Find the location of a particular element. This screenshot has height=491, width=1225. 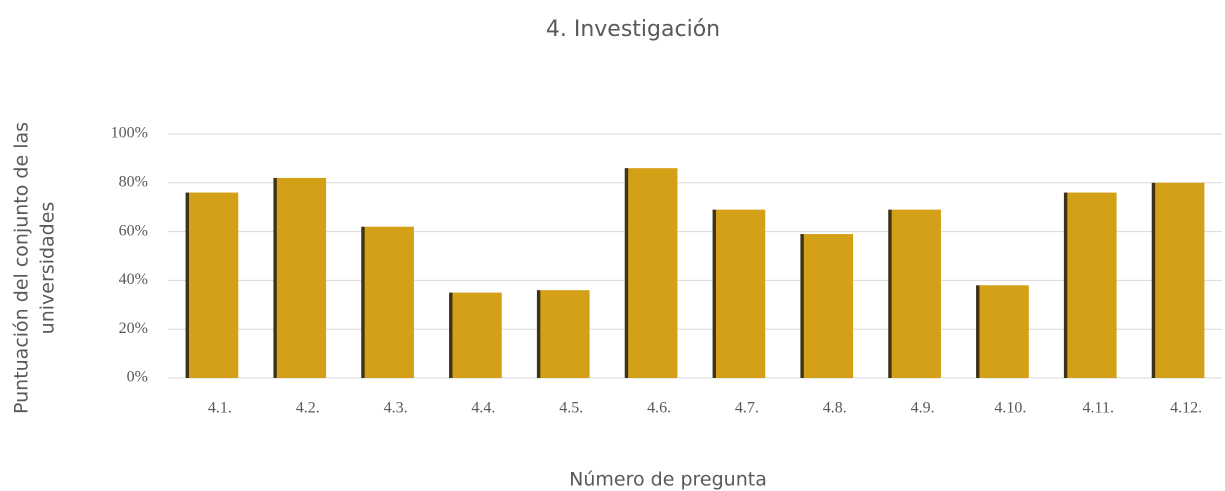

y-tick-label: 80% is located at coordinates (133, 181).